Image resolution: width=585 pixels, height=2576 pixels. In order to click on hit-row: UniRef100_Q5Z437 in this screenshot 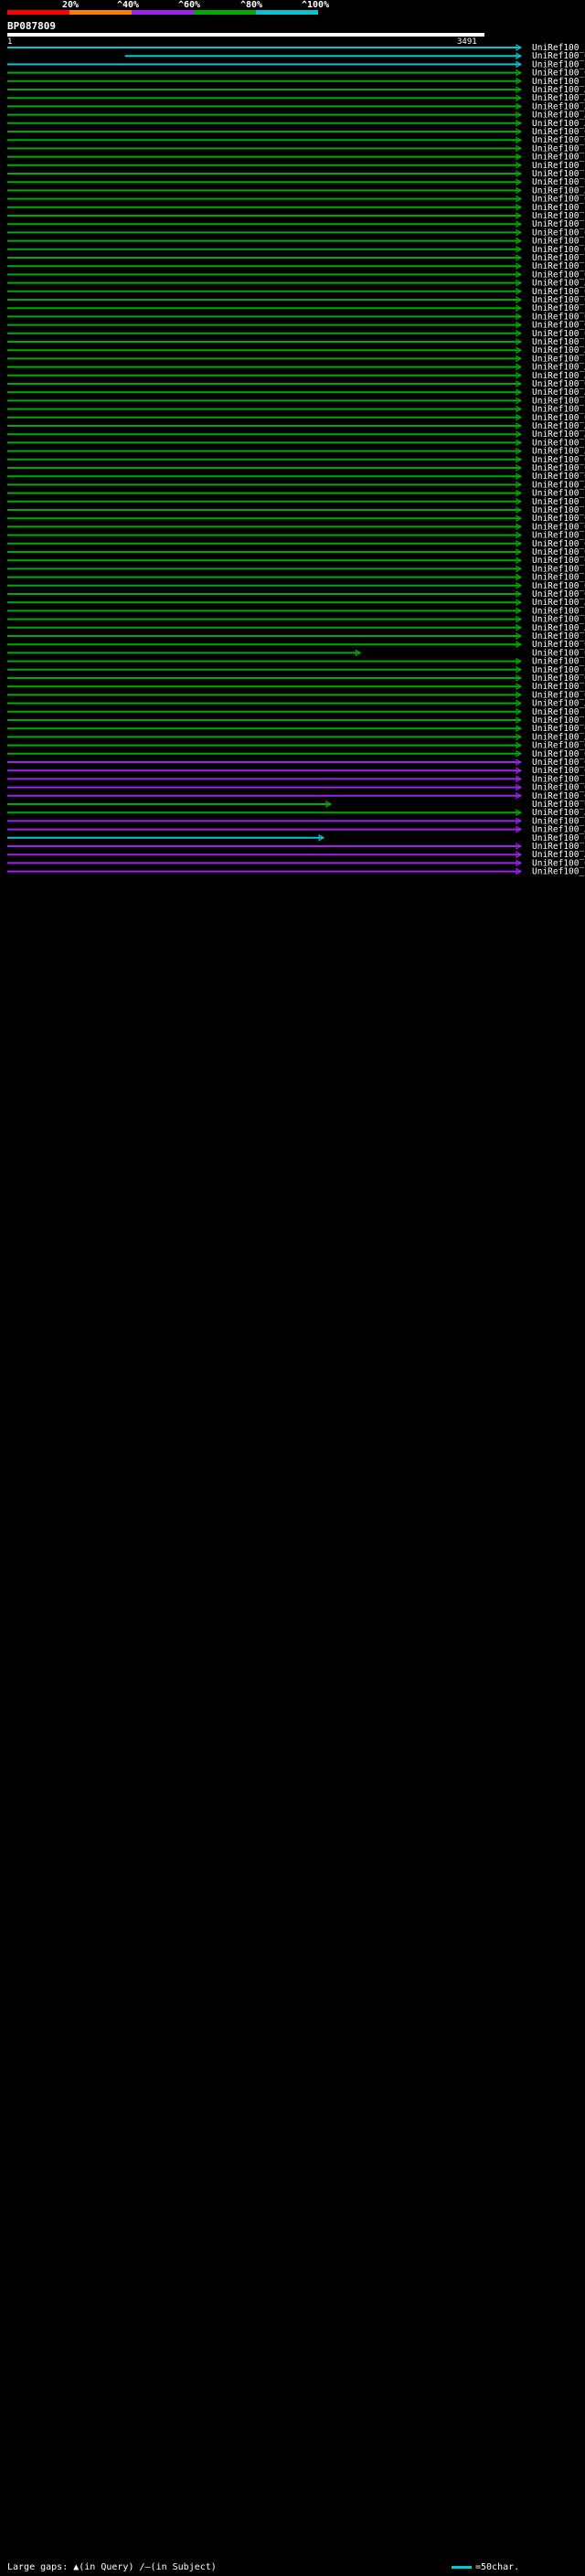, I will do `click(296, 788)`.